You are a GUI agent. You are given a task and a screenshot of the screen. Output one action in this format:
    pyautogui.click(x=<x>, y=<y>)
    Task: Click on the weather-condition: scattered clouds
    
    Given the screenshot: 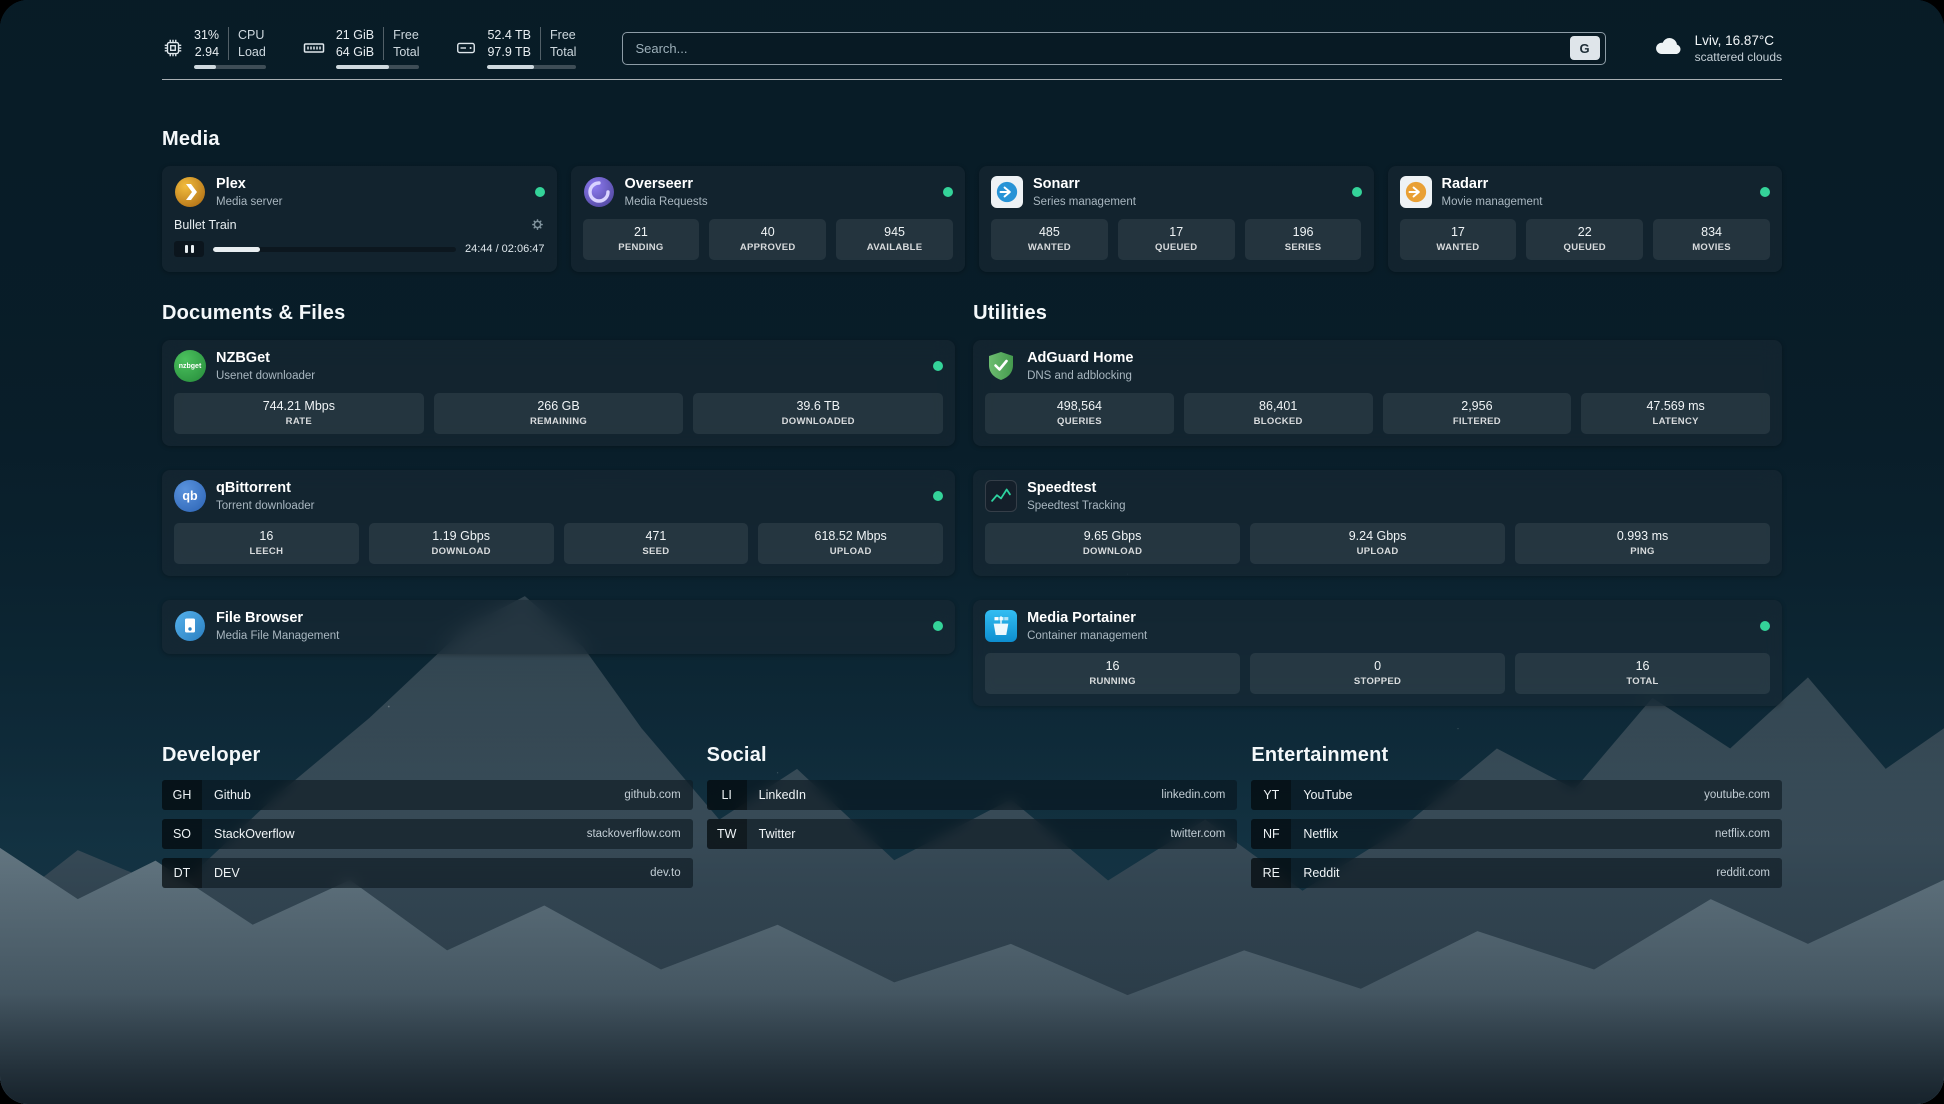 What is the action you would take?
    pyautogui.click(x=1738, y=56)
    